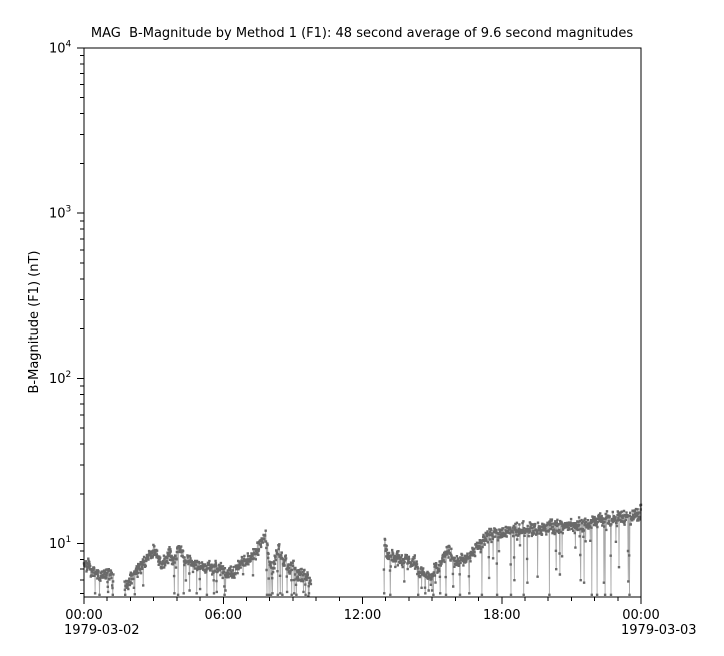 The image size is (724, 656). What do you see at coordinates (659, 630) in the screenshot?
I see `x-date-label: 1979-03-03` at bounding box center [659, 630].